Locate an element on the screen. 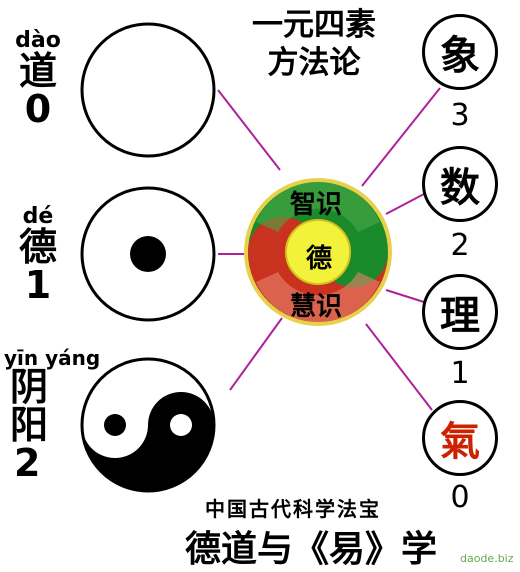  char-xiang: 象 is located at coordinates (460, 56).